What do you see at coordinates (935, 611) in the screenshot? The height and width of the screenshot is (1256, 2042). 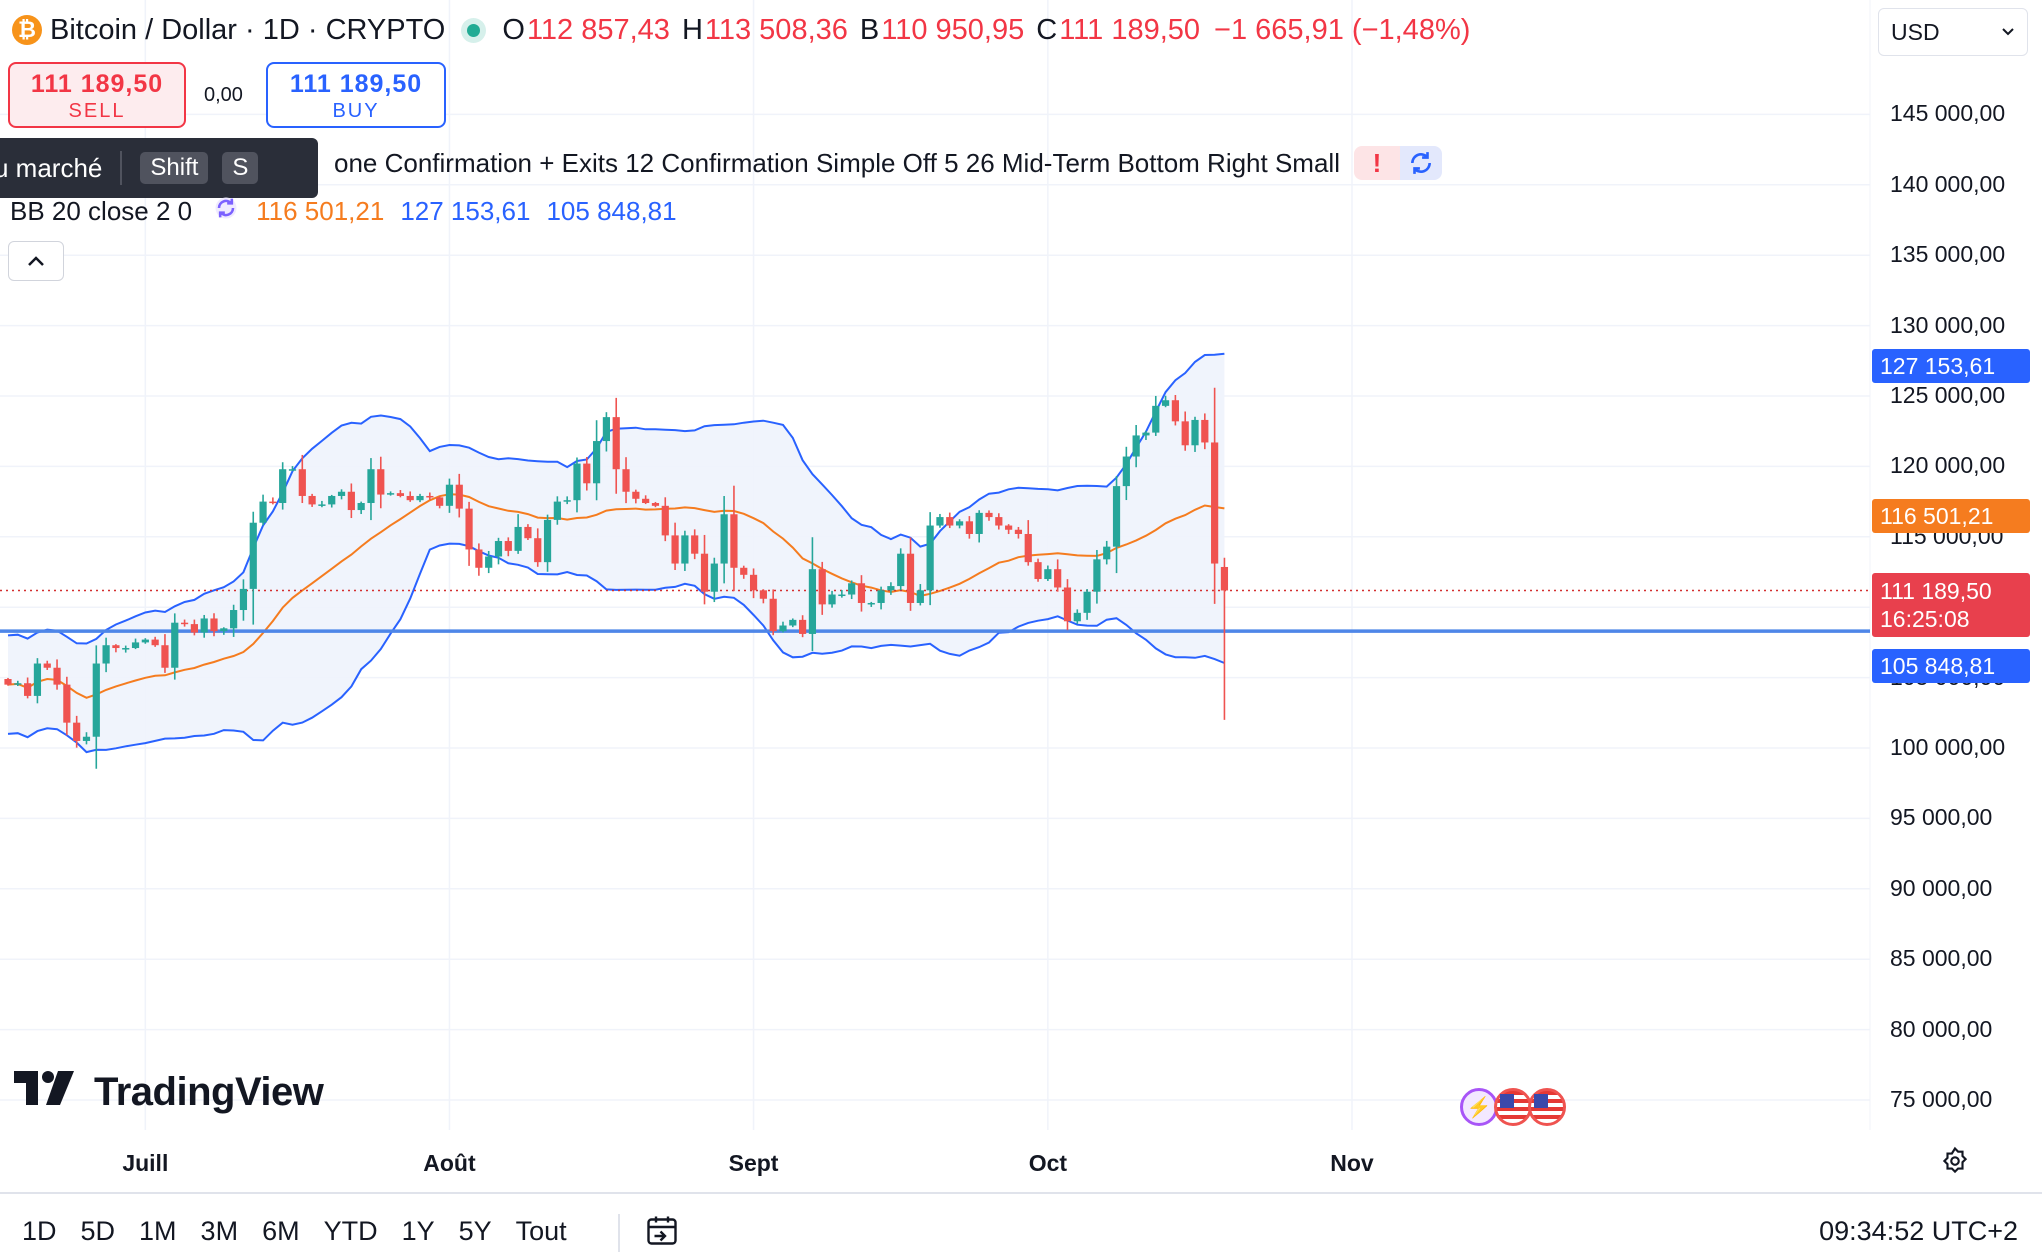 I see `horizontal-line` at bounding box center [935, 611].